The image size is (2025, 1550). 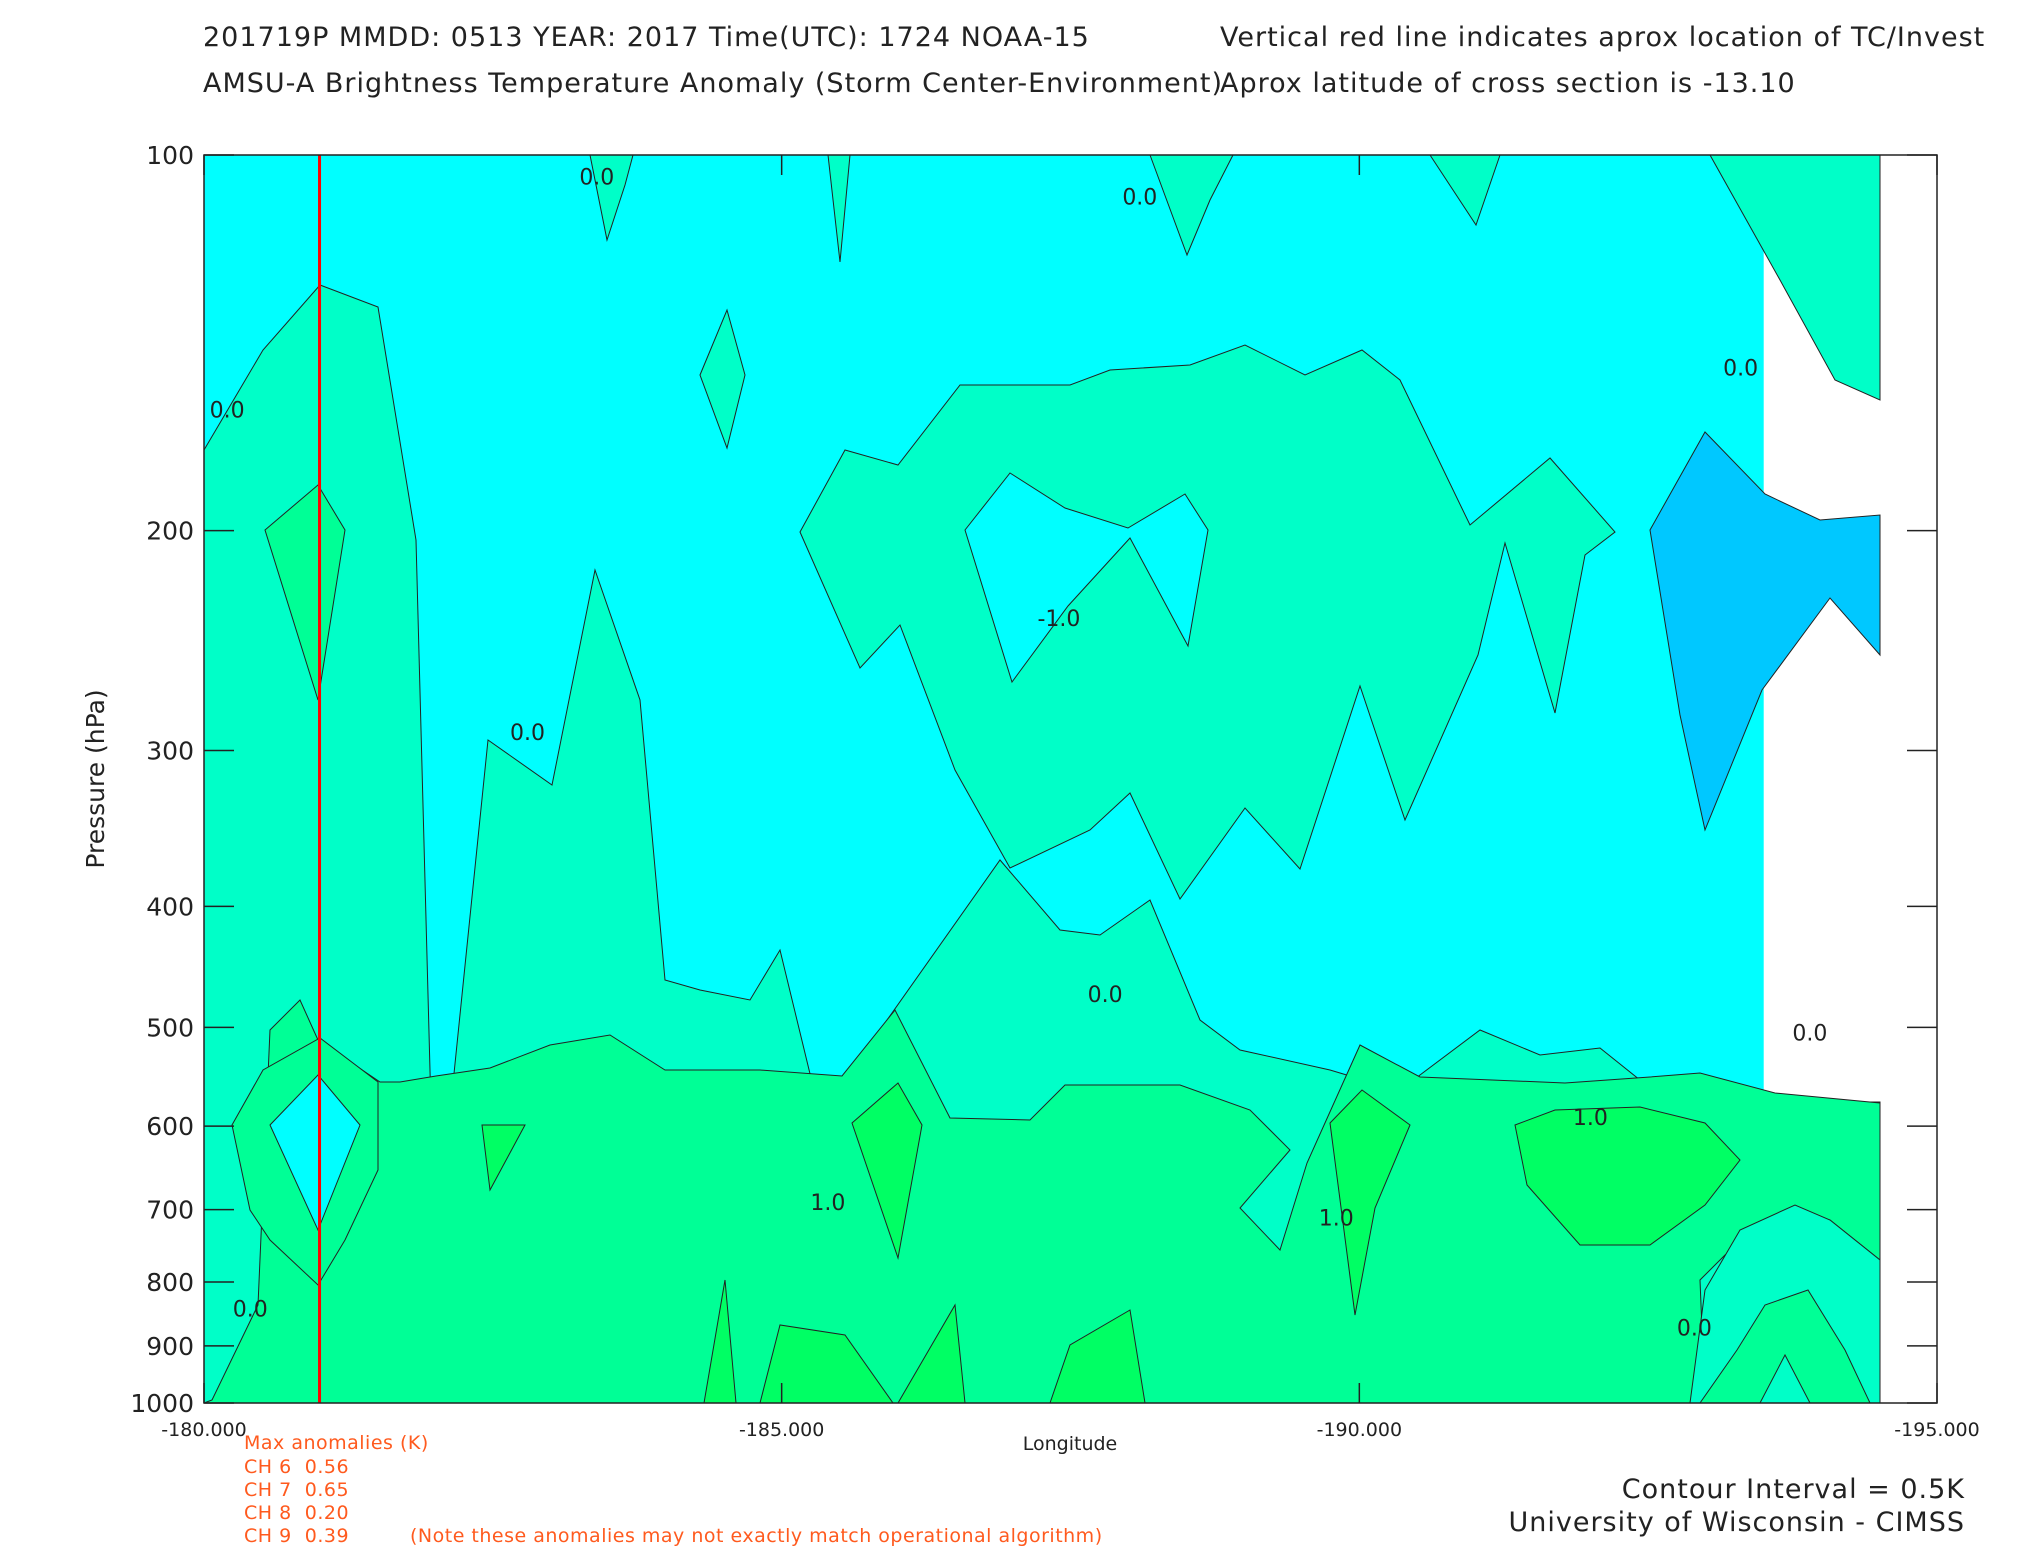 I want to click on y-tick-label: 700, so click(x=170, y=1210).